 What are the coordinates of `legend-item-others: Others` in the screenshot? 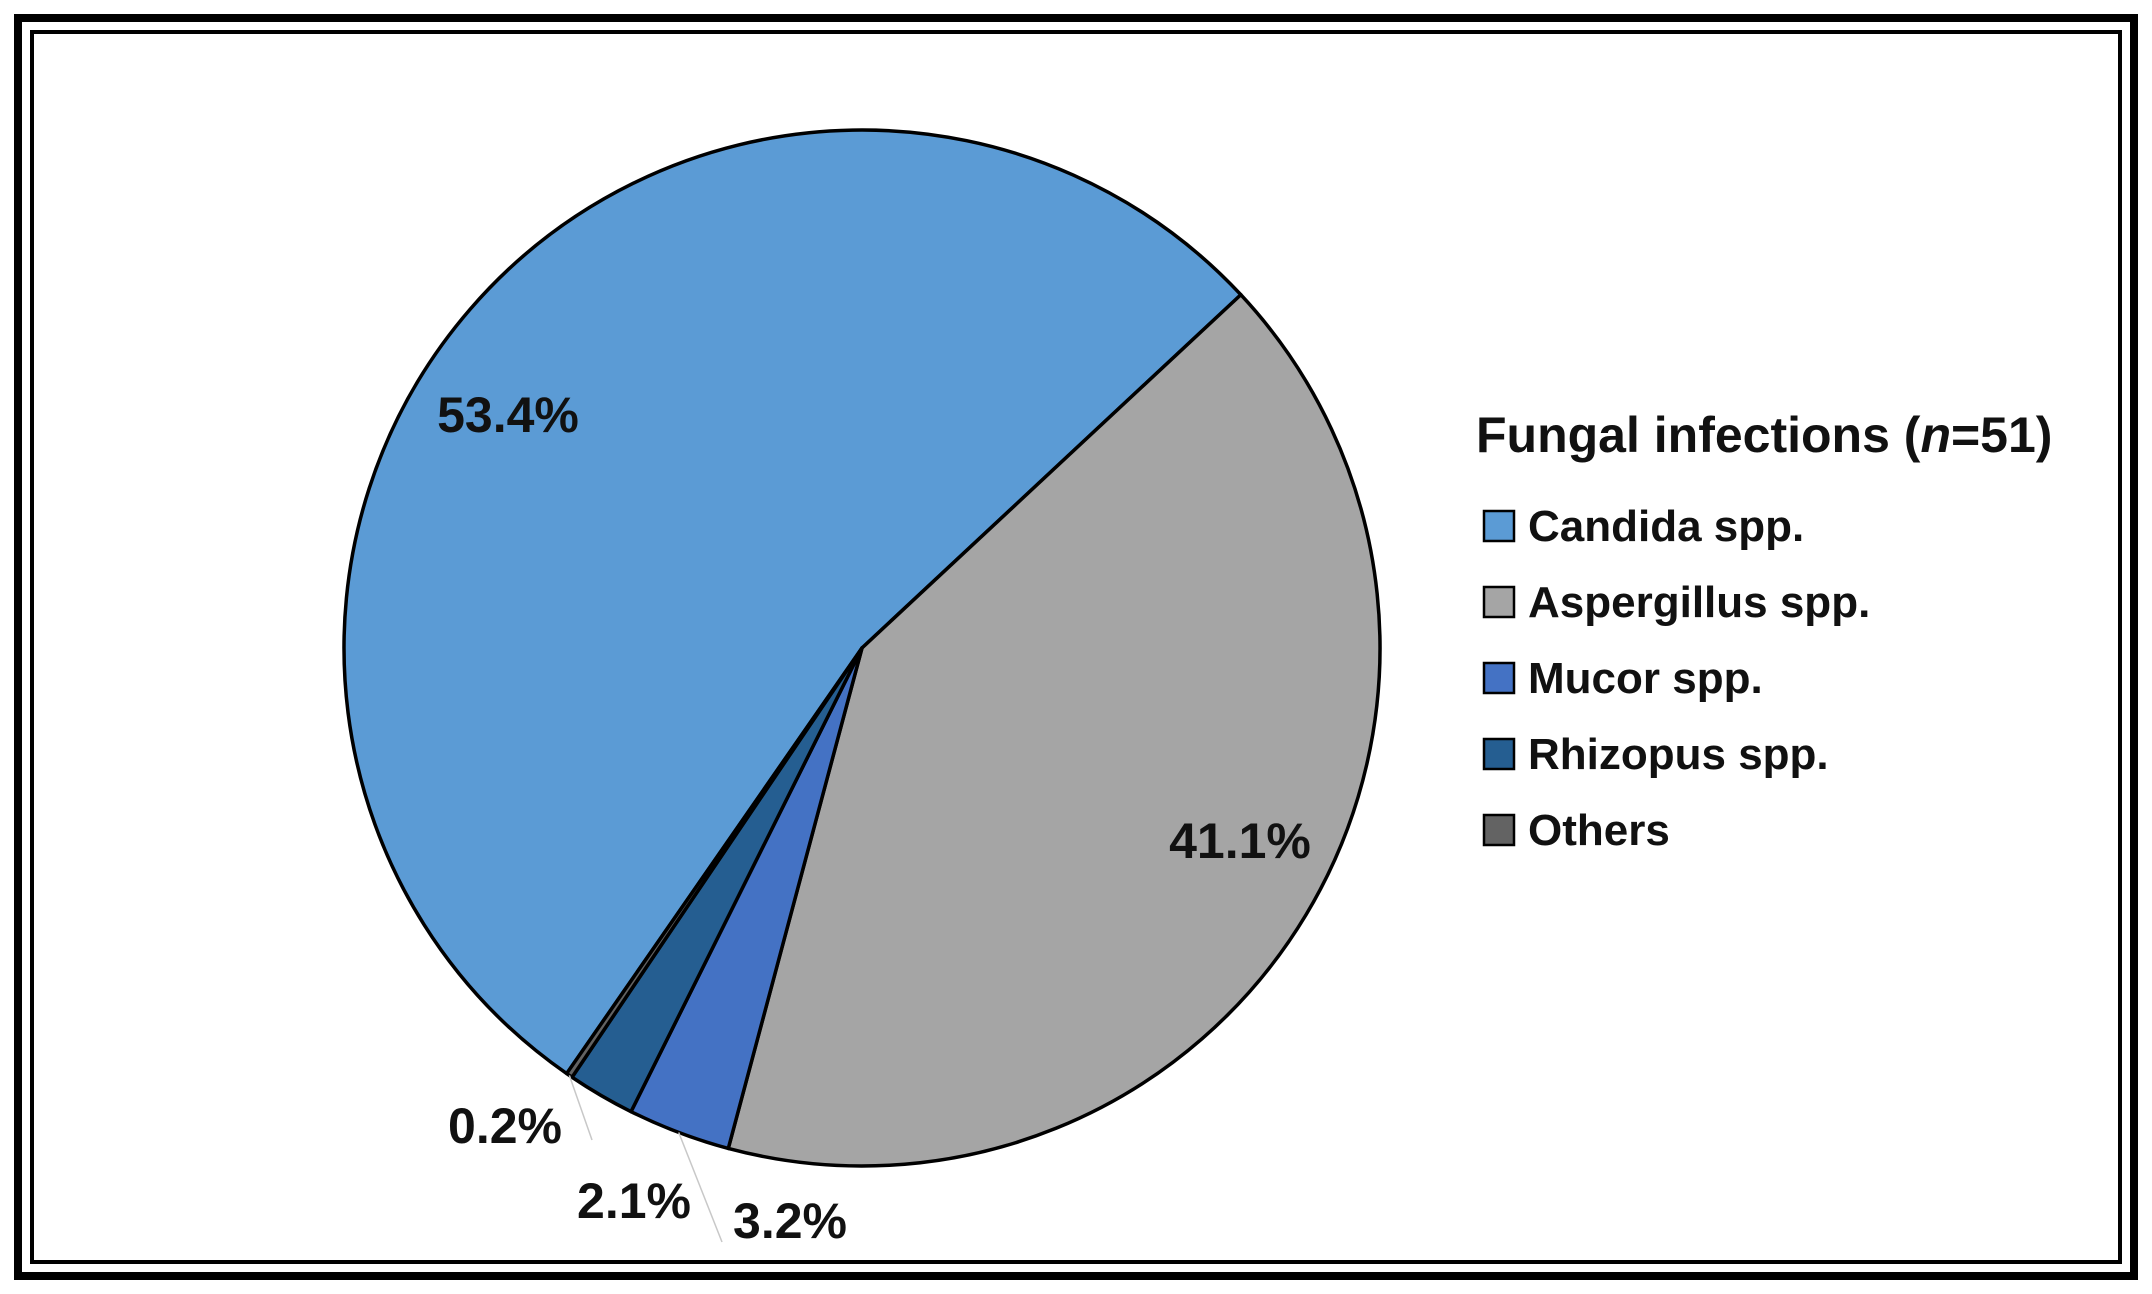 It's located at (1576, 830).